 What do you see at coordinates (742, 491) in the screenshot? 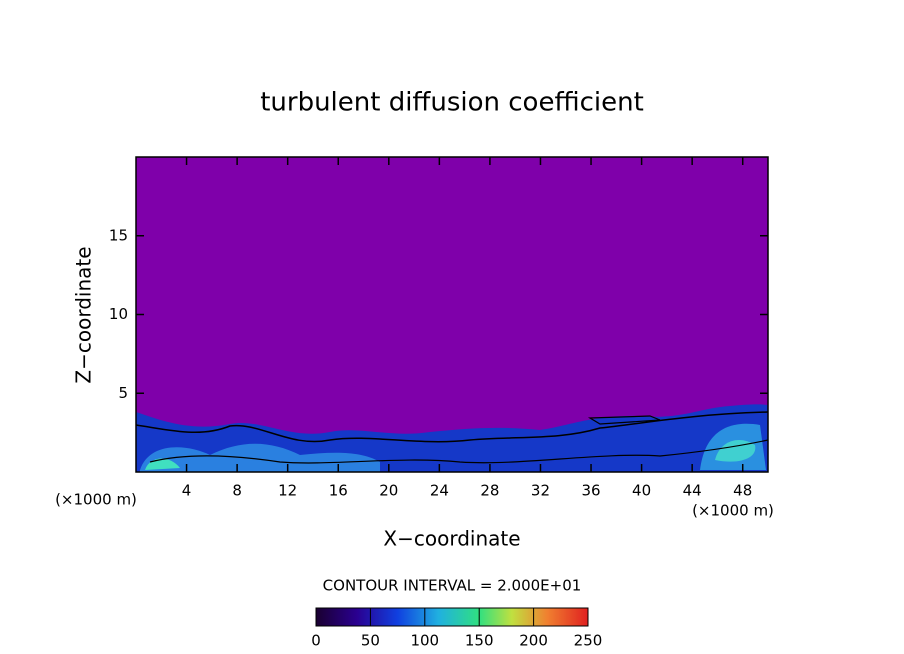
I see `x-tick-label: 48` at bounding box center [742, 491].